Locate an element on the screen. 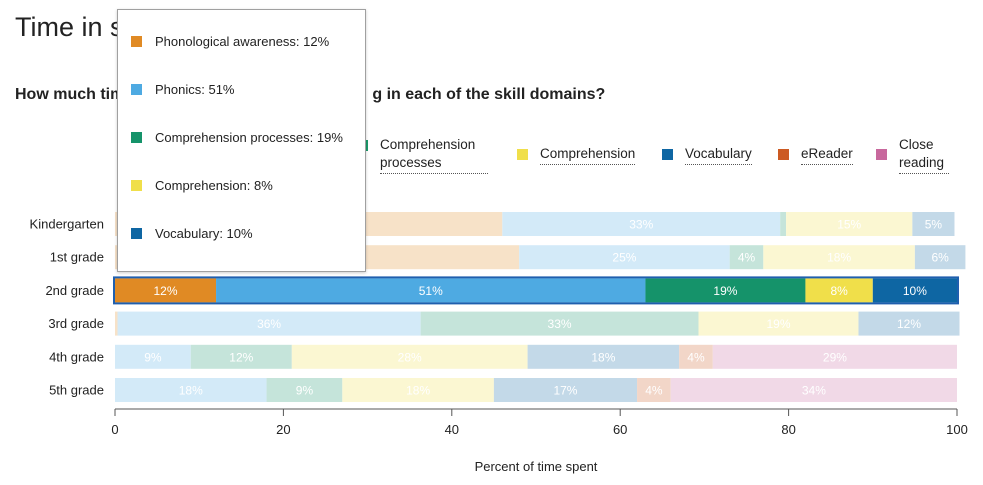 Image resolution: width=983 pixels, height=485 pixels. data-label: 51% is located at coordinates (431, 291).